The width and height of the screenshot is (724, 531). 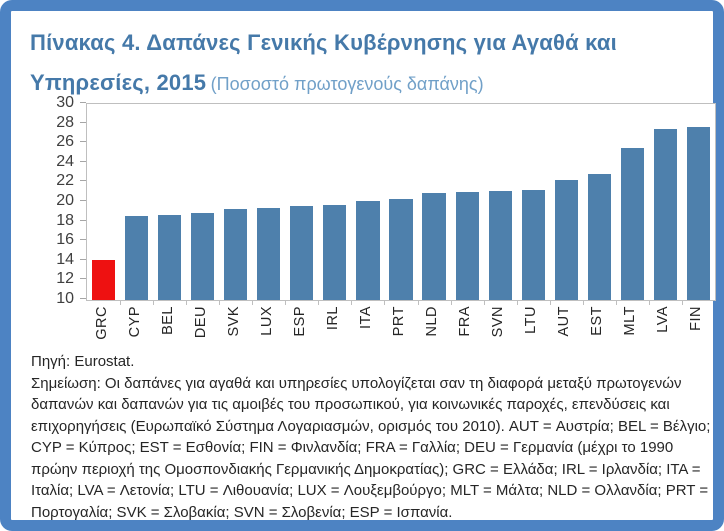 What do you see at coordinates (65, 279) in the screenshot?
I see `y-tick-label: 12` at bounding box center [65, 279].